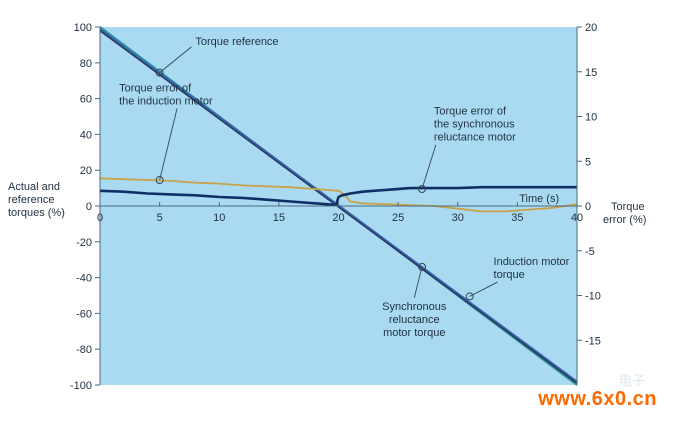 The image size is (675, 426). I want to click on annotation-label-line: Induction motor, so click(532, 262).